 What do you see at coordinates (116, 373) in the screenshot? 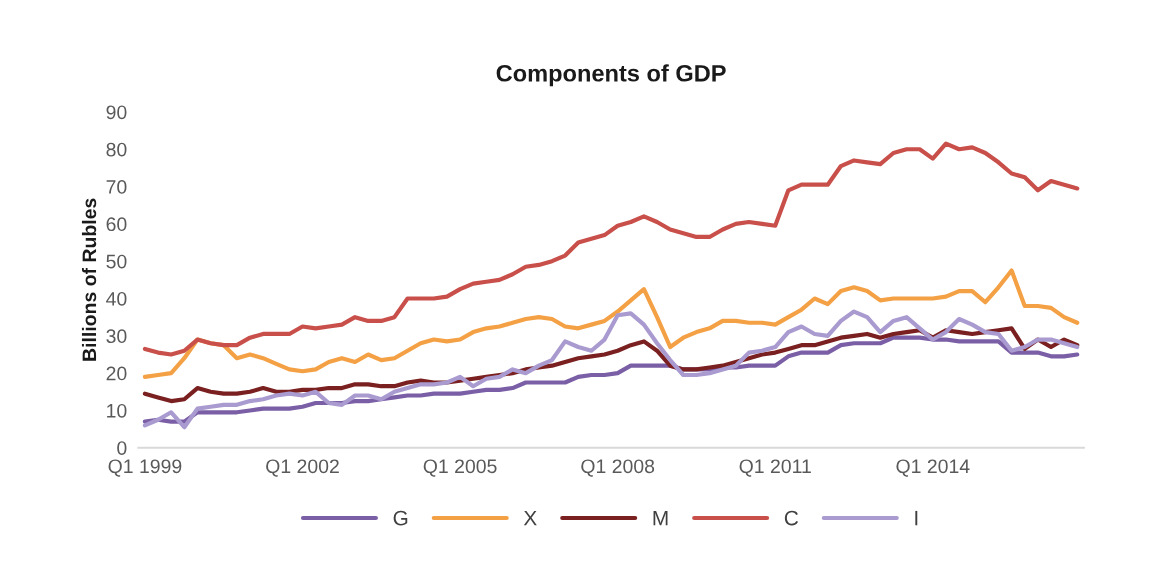
I see `y-tick-label: 20` at bounding box center [116, 373].